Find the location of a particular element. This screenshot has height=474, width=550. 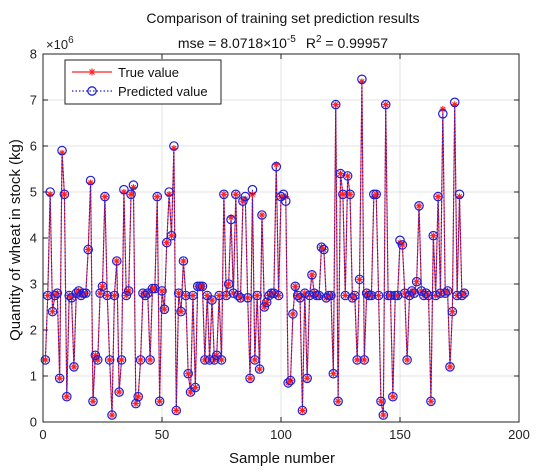

x-tick-label: 150 is located at coordinates (400, 434).